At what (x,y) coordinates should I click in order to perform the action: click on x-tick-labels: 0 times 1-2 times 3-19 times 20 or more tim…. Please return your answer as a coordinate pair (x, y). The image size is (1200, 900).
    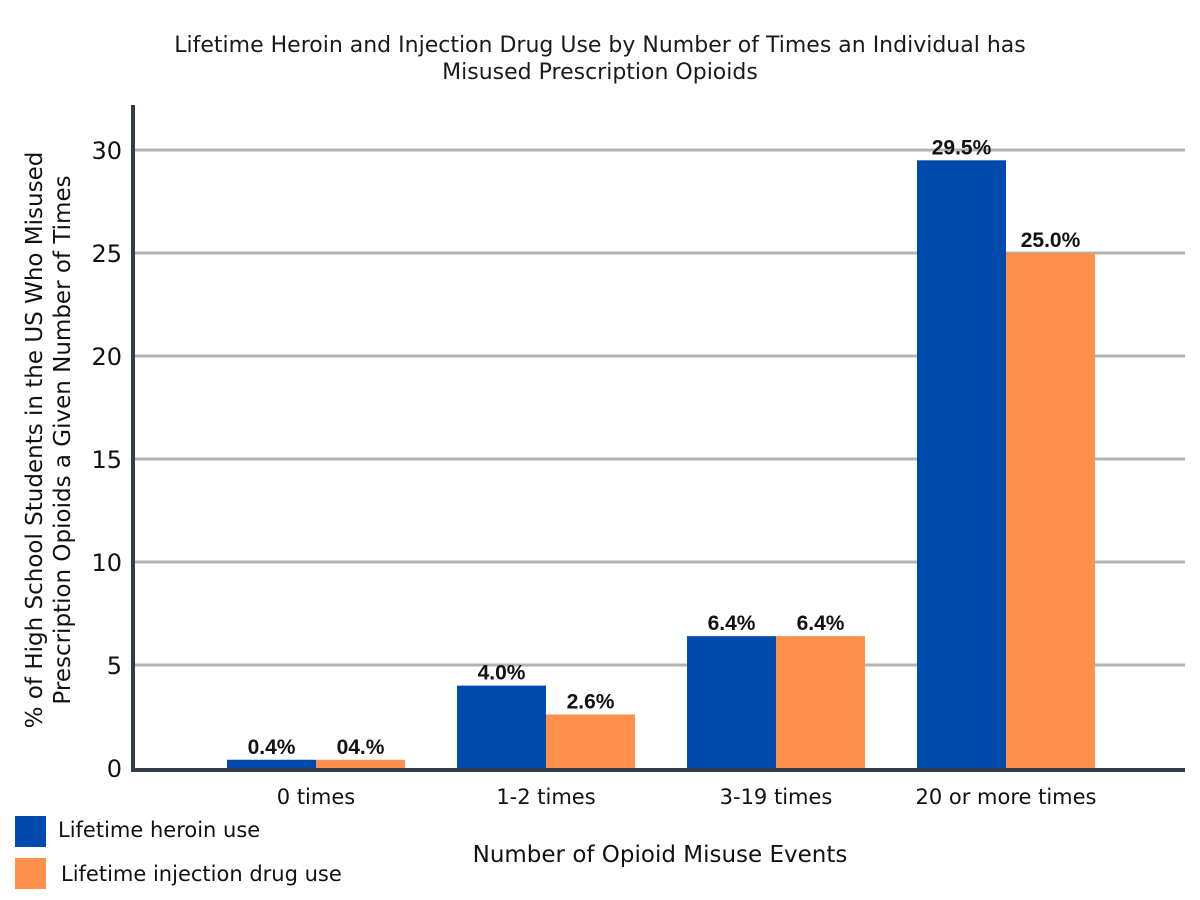
    Looking at the image, I should click on (687, 797).